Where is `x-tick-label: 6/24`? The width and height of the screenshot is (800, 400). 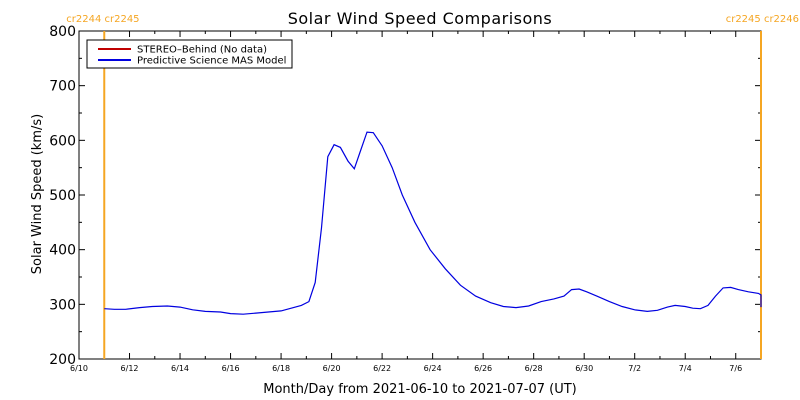 x-tick-label: 6/24 is located at coordinates (433, 368).